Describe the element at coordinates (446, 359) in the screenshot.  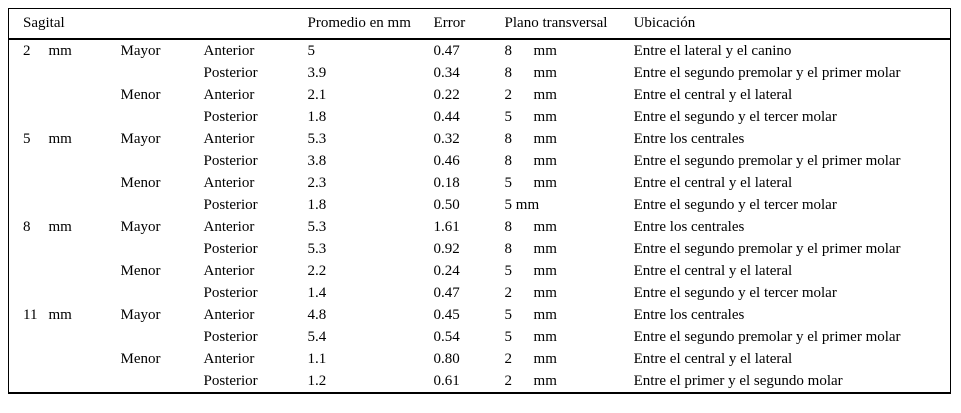
I see `cell-error: 0.80` at that location.